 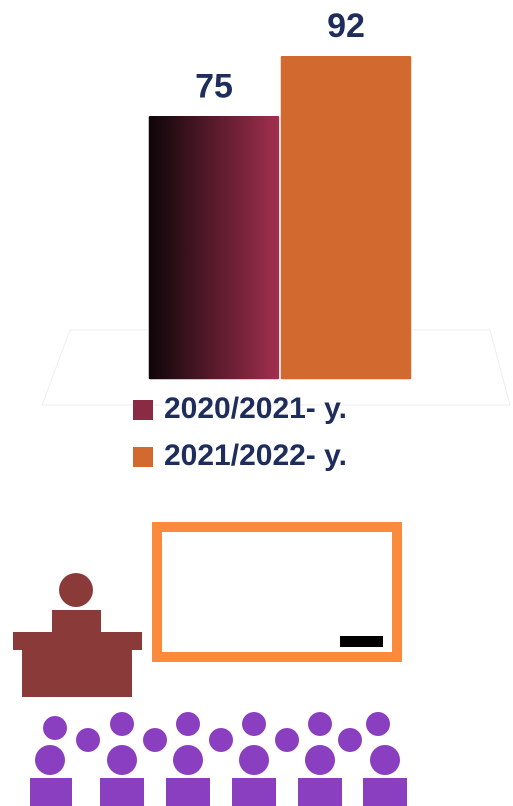 What do you see at coordinates (77, 673) in the screenshot?
I see `desk` at bounding box center [77, 673].